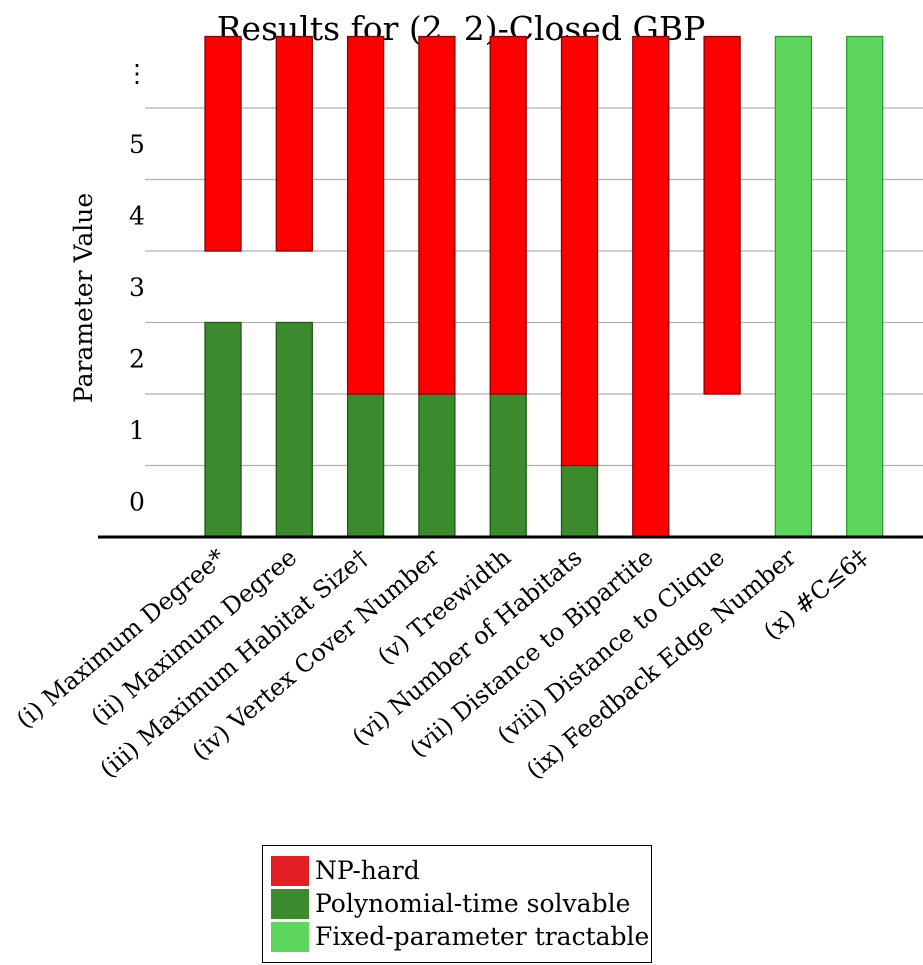  What do you see at coordinates (473, 903) in the screenshot?
I see `legend-label-poly: Polynomial-time solvable` at bounding box center [473, 903].